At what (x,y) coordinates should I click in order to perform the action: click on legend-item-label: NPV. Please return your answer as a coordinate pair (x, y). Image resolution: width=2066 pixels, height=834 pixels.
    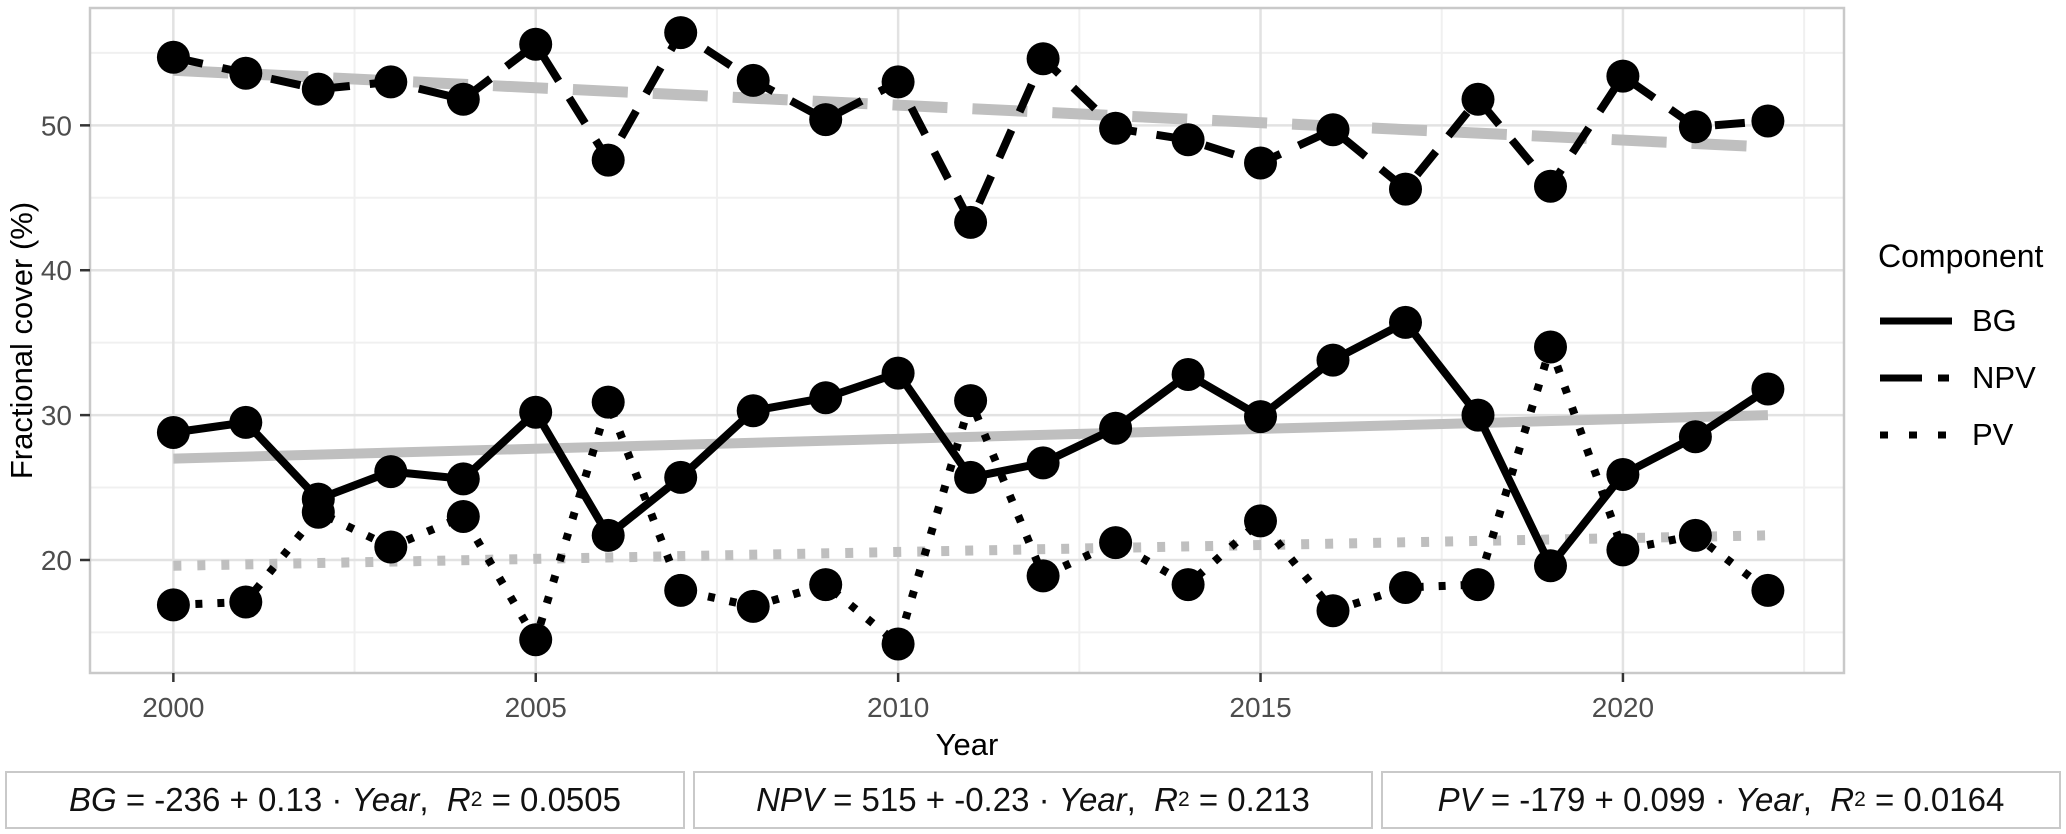
    Looking at the image, I should click on (2004, 377).